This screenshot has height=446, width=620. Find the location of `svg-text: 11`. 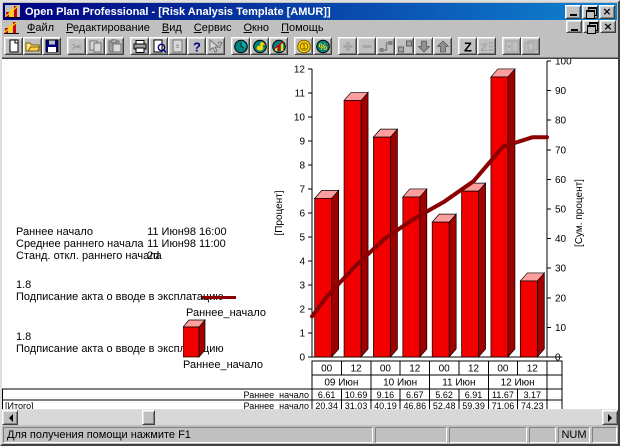

svg-text: 11 is located at coordinates (300, 94).